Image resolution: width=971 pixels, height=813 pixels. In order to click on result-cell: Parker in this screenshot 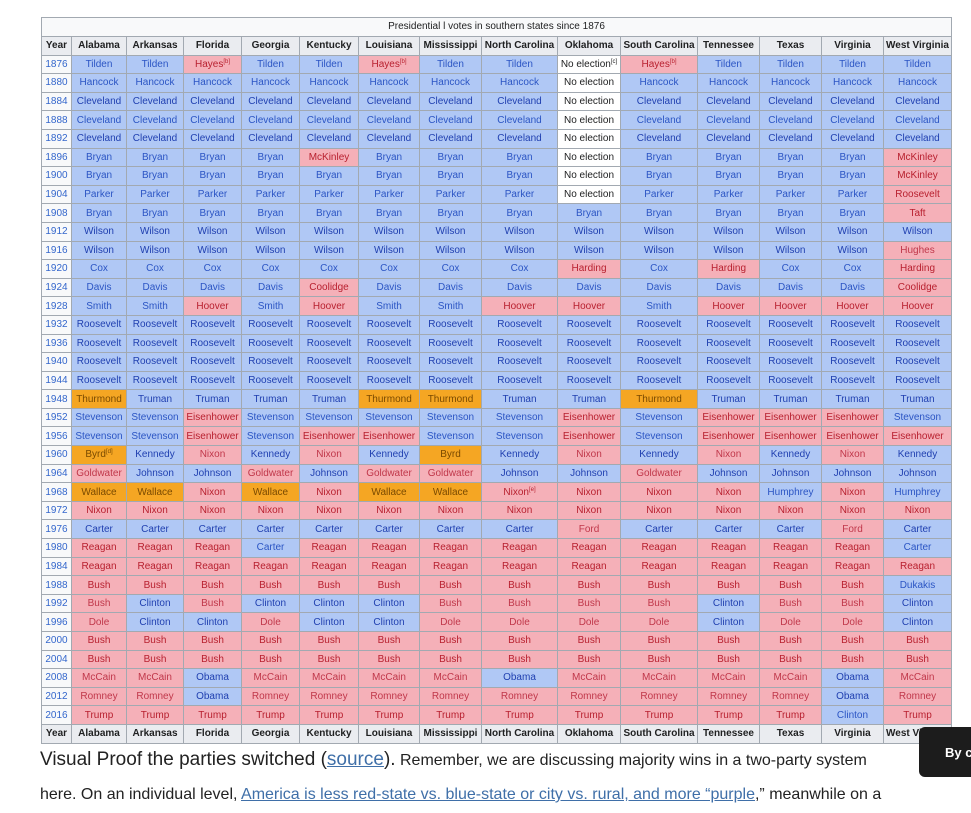, I will do `click(329, 194)`.